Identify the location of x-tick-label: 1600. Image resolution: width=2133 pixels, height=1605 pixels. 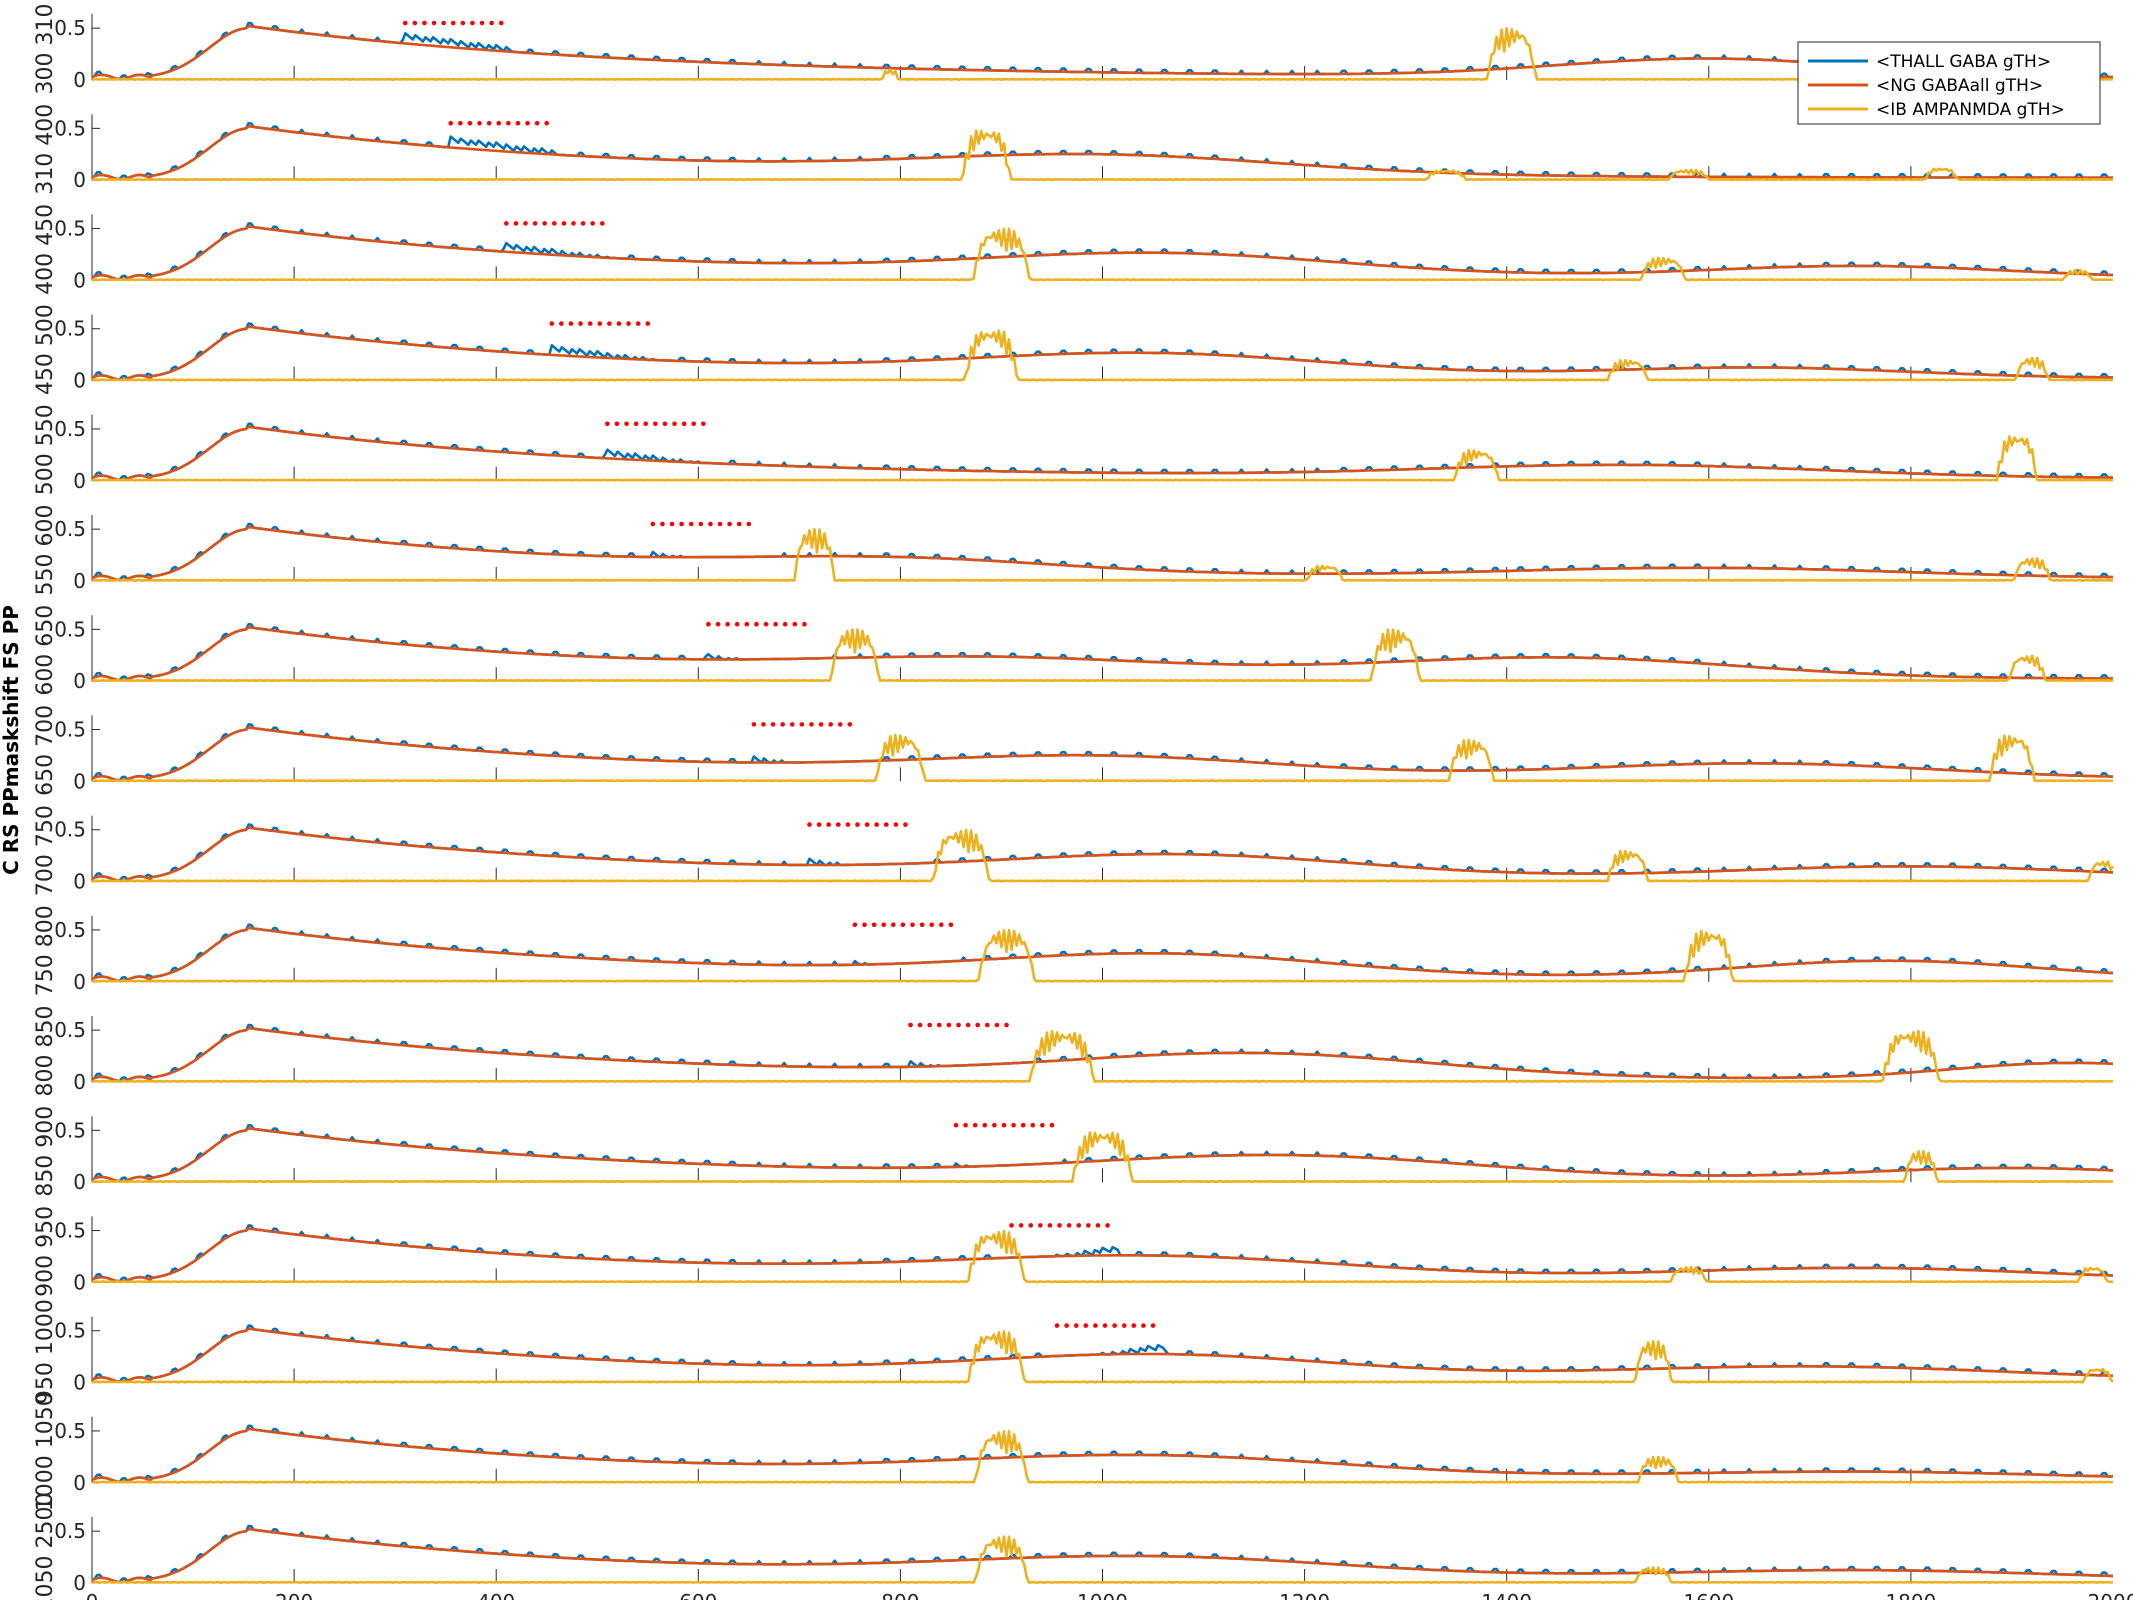
(1708, 1595).